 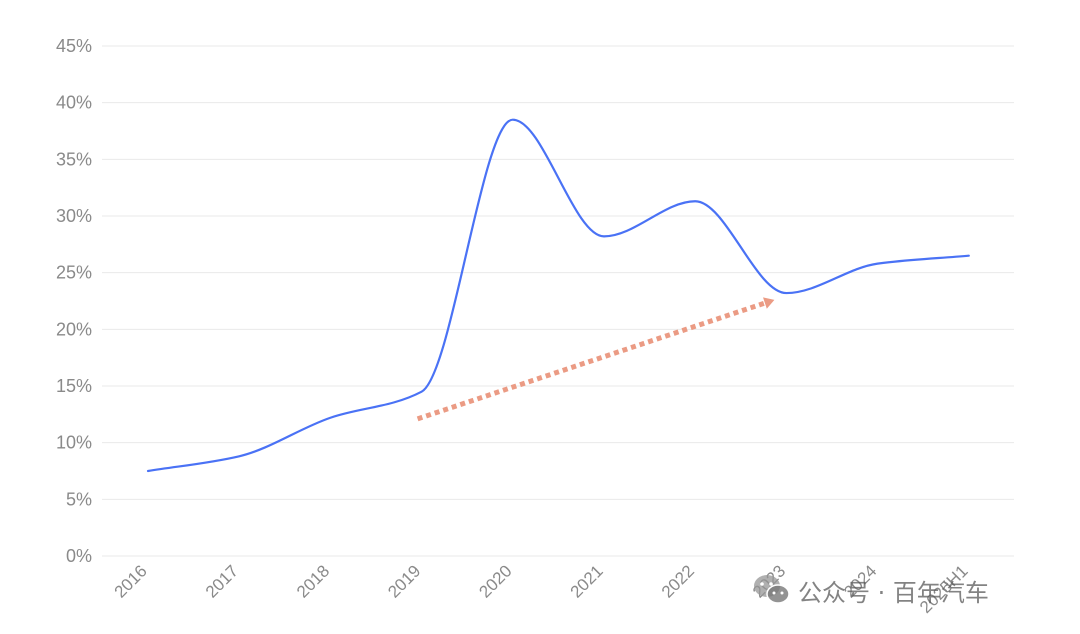 What do you see at coordinates (74, 273) in the screenshot?
I see `y-tick-label: 25%` at bounding box center [74, 273].